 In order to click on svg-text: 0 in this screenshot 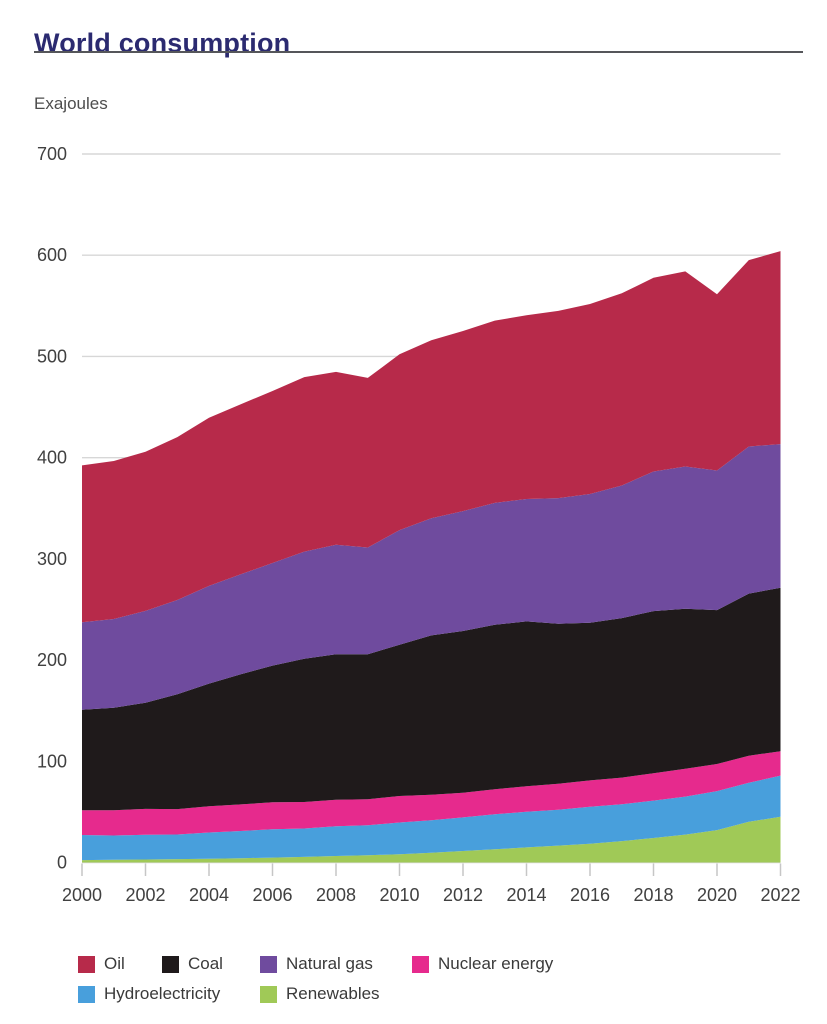, I will do `click(62, 863)`.